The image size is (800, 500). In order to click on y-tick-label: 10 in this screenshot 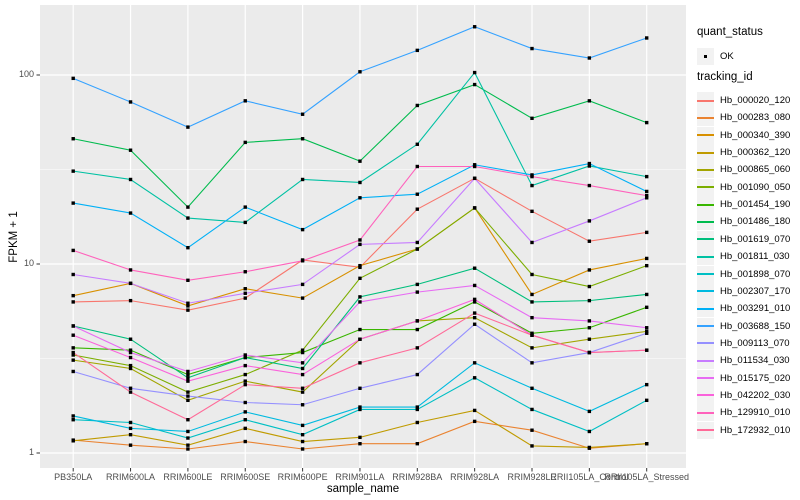, I will do `click(28, 263)`.